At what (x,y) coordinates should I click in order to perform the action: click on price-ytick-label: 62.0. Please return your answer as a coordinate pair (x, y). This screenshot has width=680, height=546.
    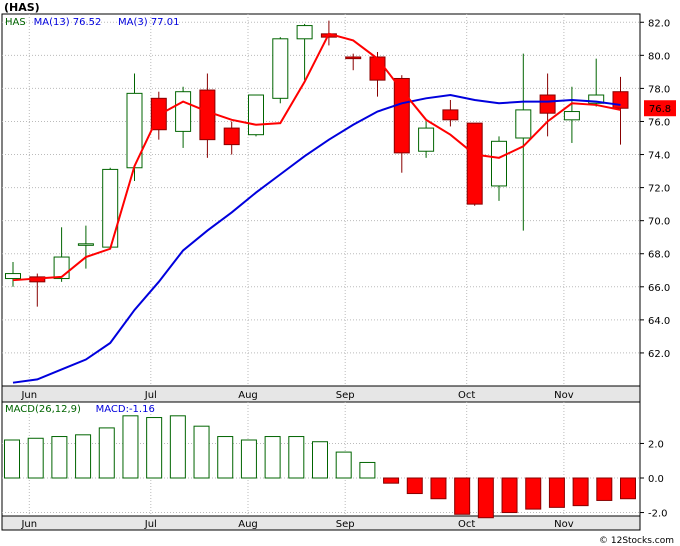
    Looking at the image, I should click on (659, 354).